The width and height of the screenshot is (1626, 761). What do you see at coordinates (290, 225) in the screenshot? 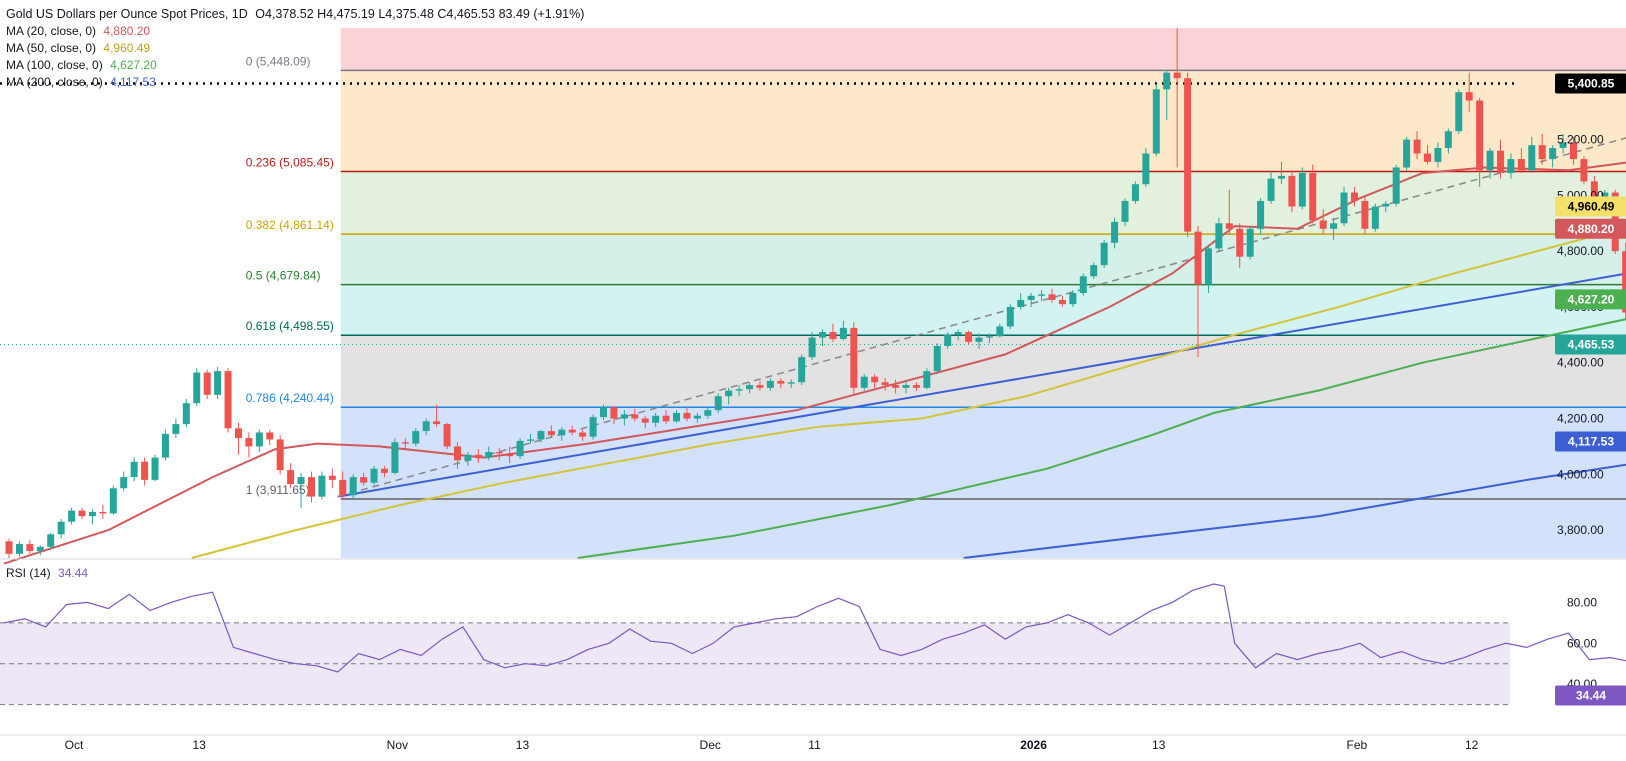
I see `fib-level-label: 0.382 (4,861.14)` at bounding box center [290, 225].